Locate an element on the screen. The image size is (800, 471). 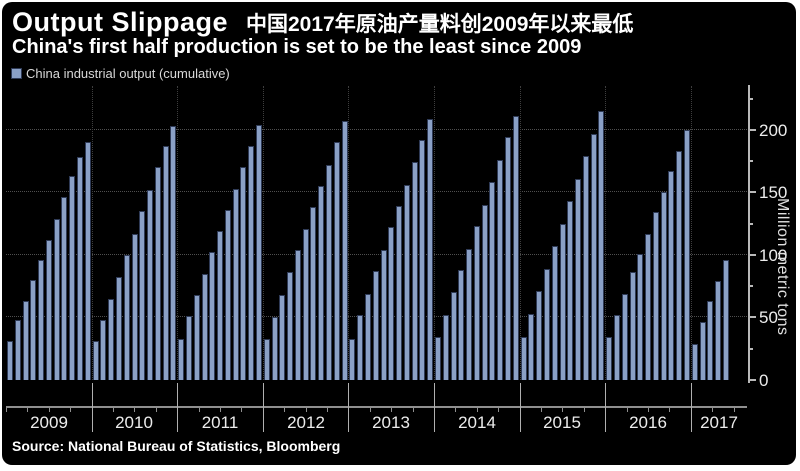
y-axis-line is located at coordinates (749, 234).